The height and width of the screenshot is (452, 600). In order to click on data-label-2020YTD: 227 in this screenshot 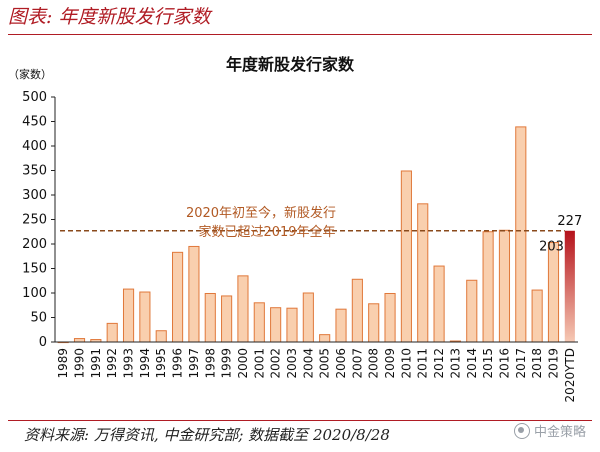, I will do `click(569, 221)`.